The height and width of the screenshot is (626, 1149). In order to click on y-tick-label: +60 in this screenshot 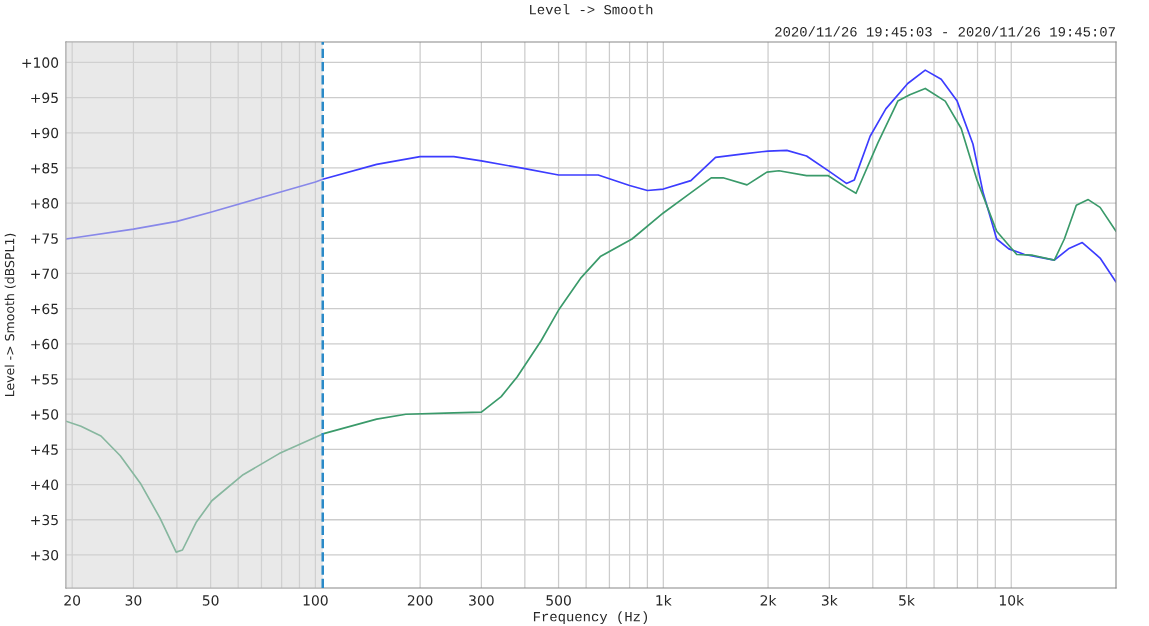, I will do `click(45, 344)`.